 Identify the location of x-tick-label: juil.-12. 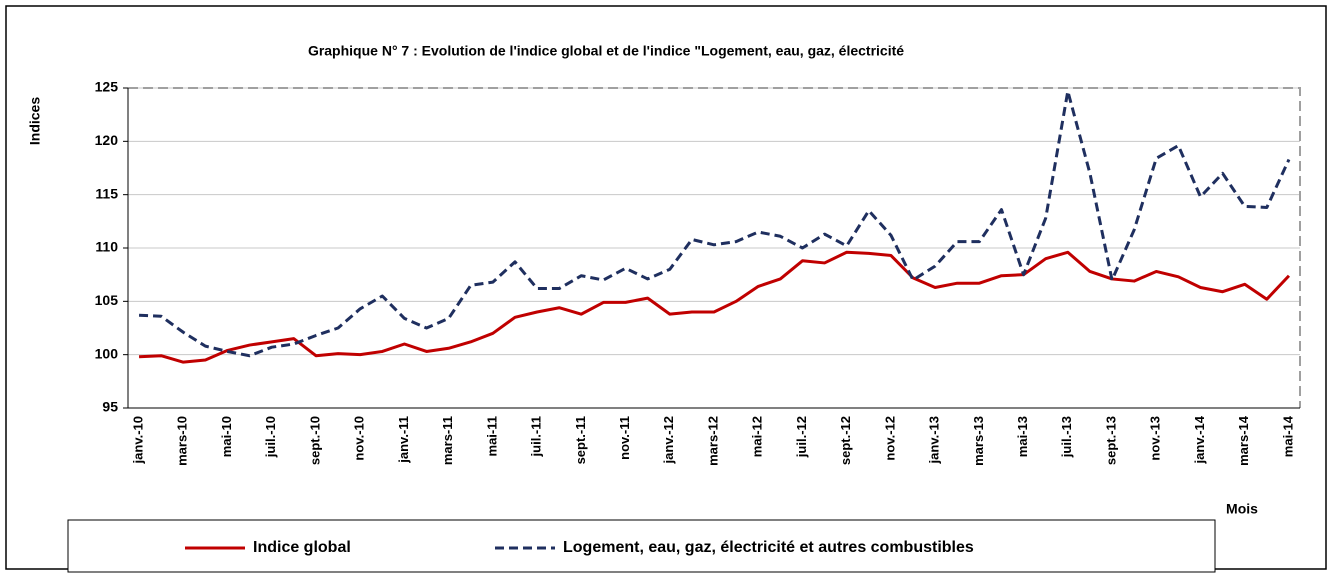
(801, 437).